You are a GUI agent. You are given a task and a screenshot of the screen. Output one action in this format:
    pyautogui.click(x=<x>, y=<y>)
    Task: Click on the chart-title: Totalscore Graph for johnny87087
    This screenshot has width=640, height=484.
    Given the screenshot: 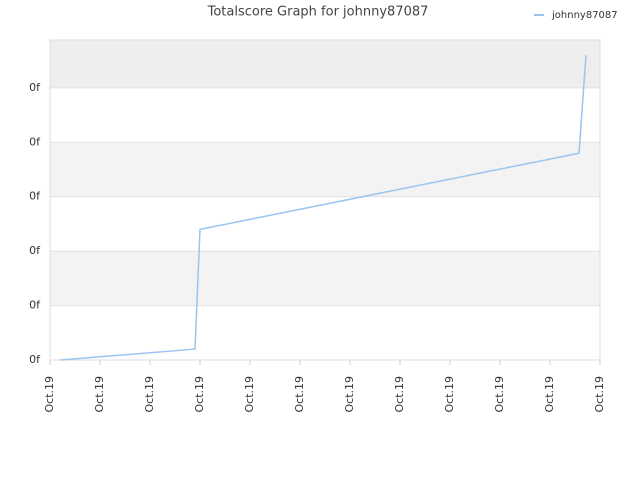 What is the action you would take?
    pyautogui.click(x=318, y=12)
    